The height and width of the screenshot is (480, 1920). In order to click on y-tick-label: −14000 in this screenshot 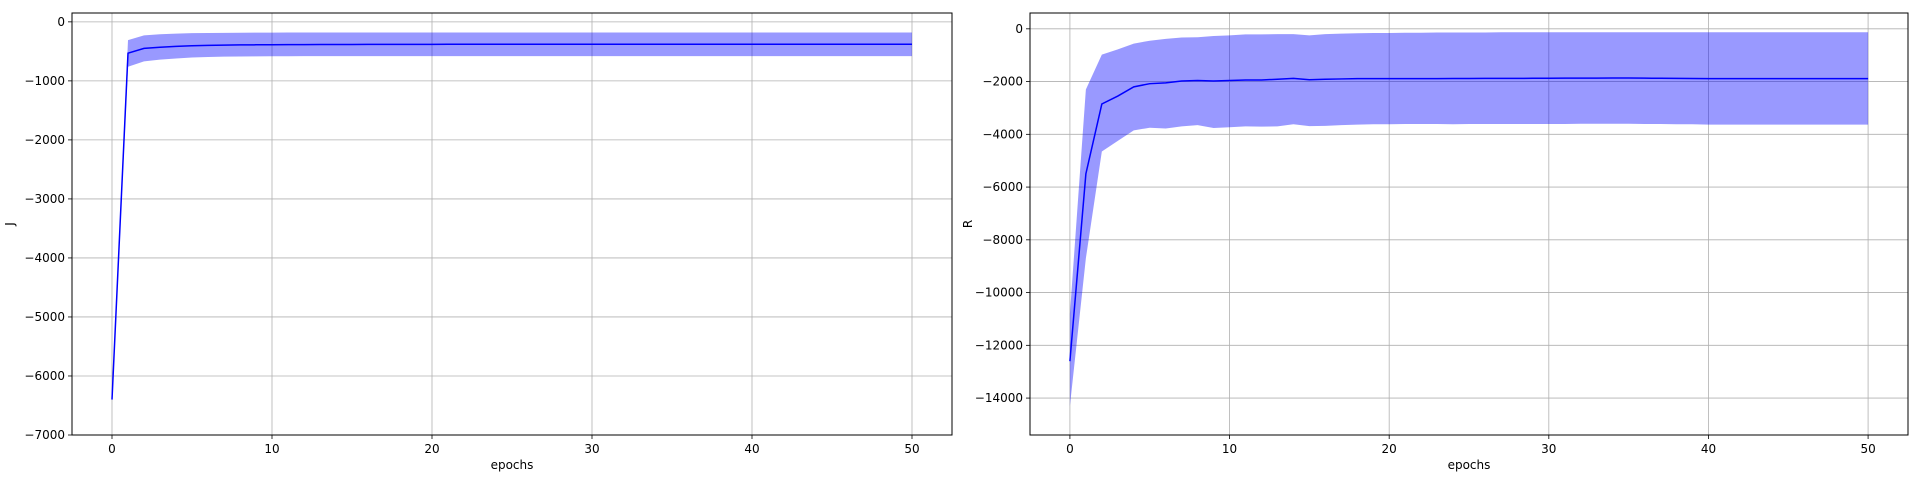, I will do `click(999, 398)`.